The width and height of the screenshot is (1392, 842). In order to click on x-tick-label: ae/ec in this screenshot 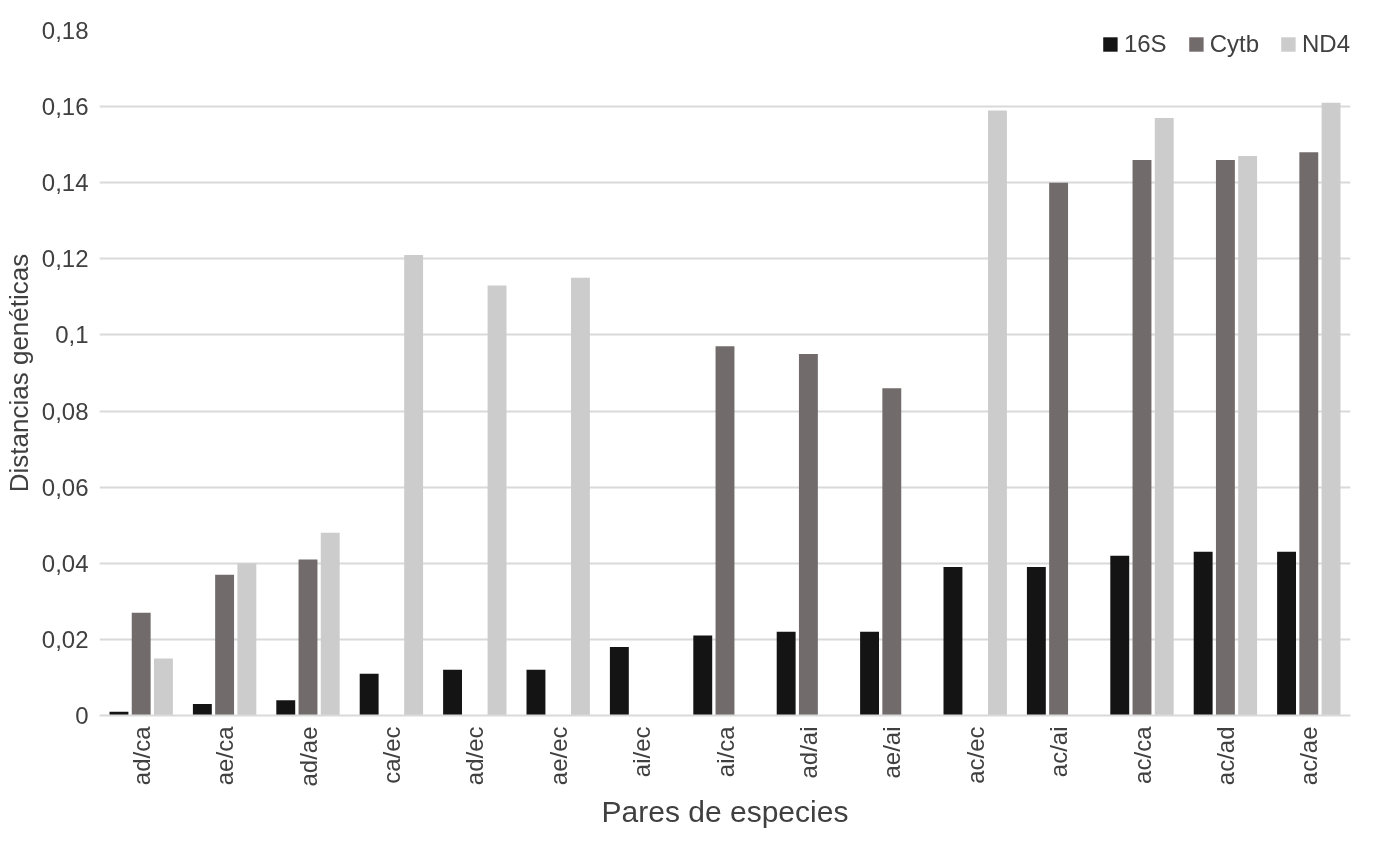, I will do `click(558, 756)`.